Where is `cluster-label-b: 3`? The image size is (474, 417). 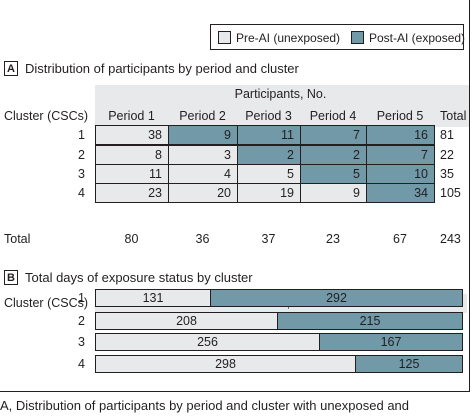
cluster-label-b: 3 is located at coordinates (81, 342).